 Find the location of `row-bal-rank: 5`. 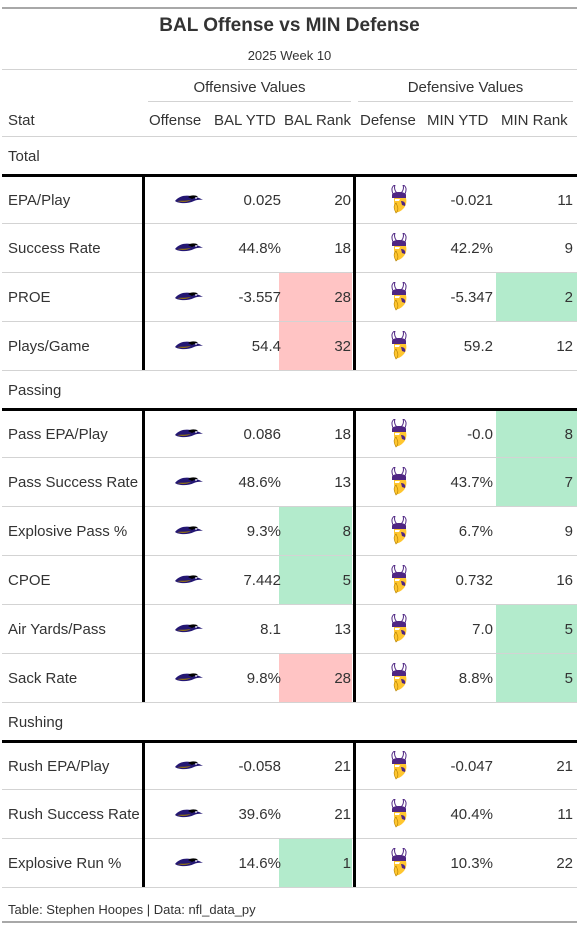

row-bal-rank: 5 is located at coordinates (346, 580).